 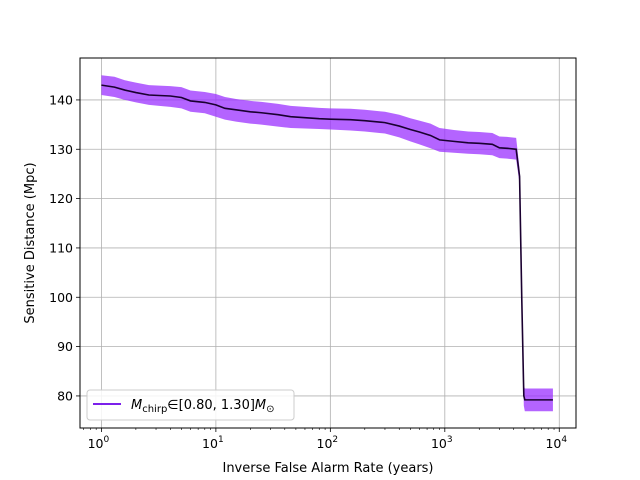 What do you see at coordinates (556, 443) in the screenshot?
I see `x-tick-label: 10⁴` at bounding box center [556, 443].